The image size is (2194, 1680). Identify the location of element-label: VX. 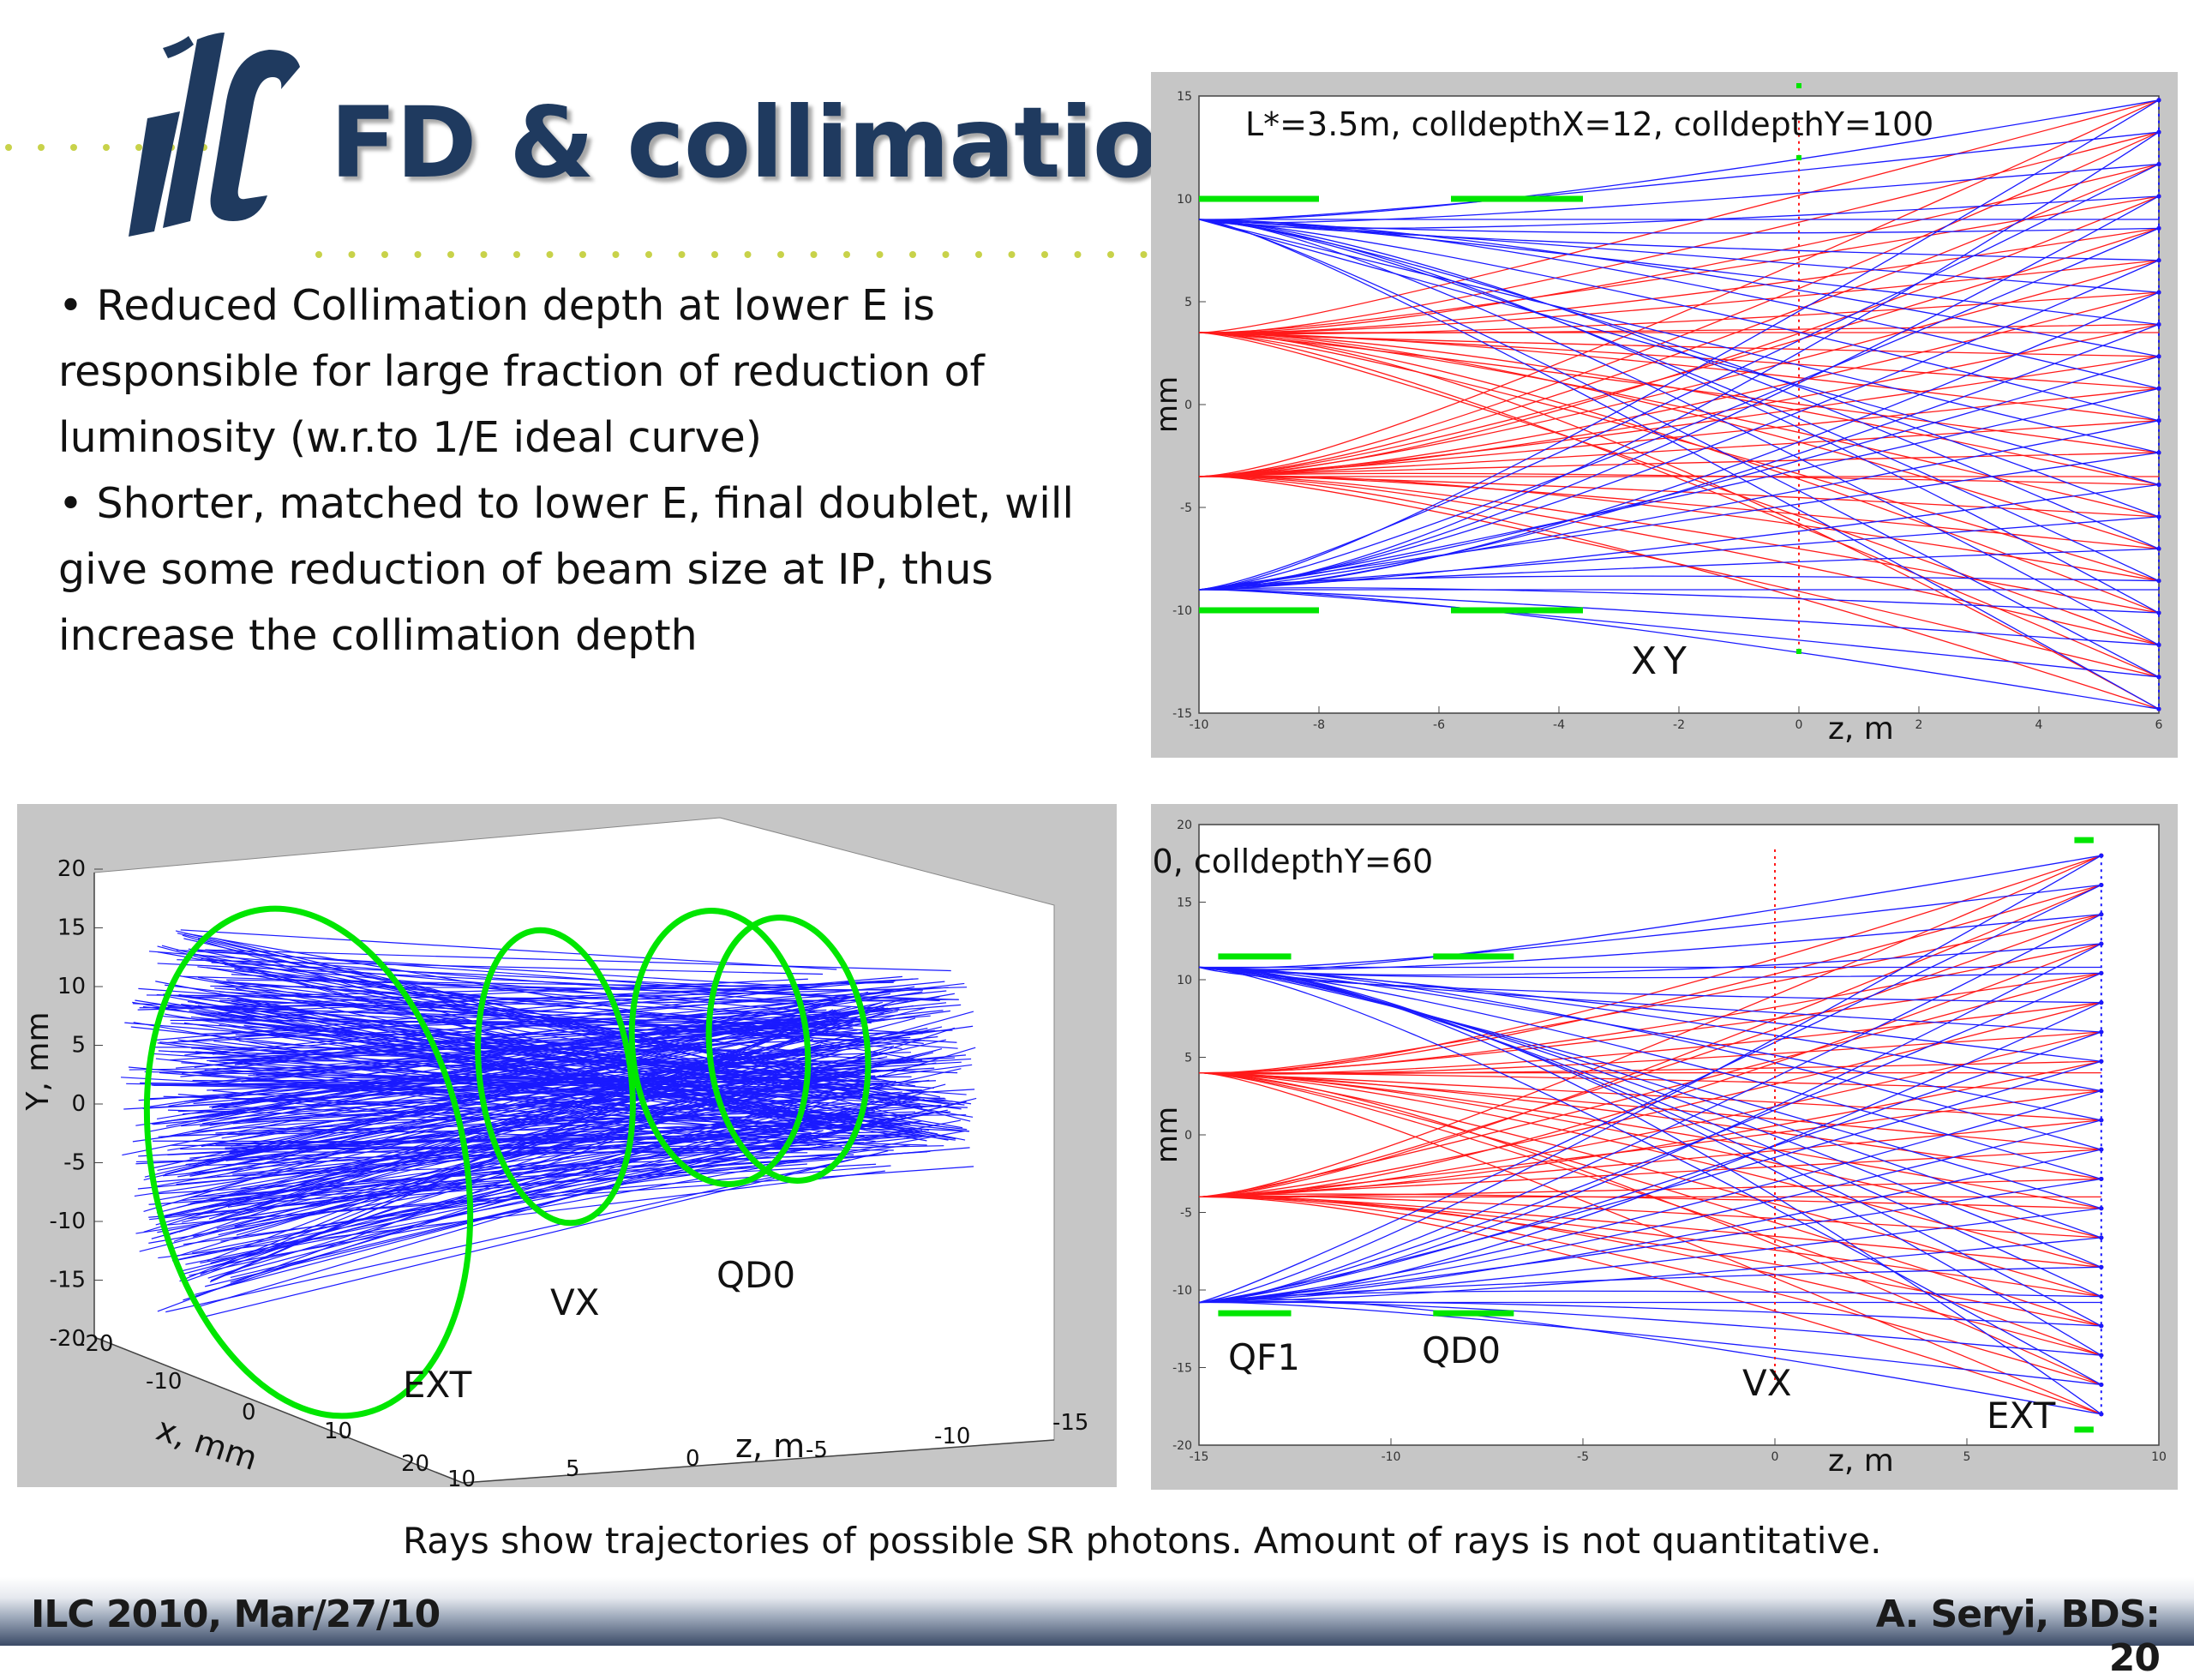
(1767, 1383).